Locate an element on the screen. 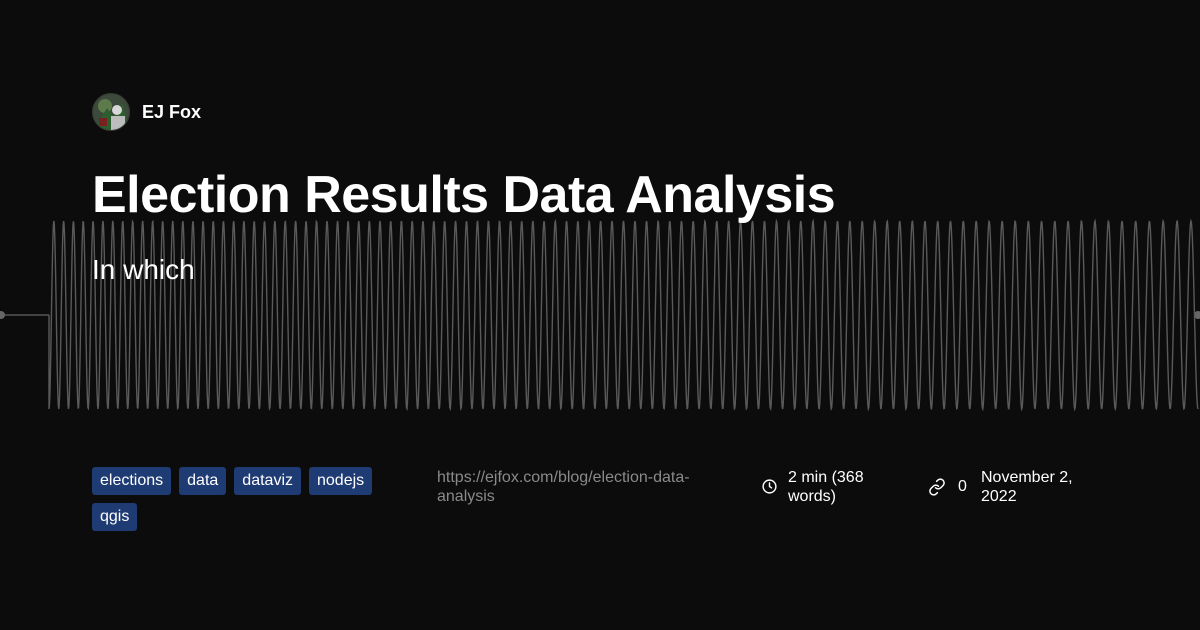 This screenshot has height=630, width=1200. avatar is located at coordinates (111, 112).